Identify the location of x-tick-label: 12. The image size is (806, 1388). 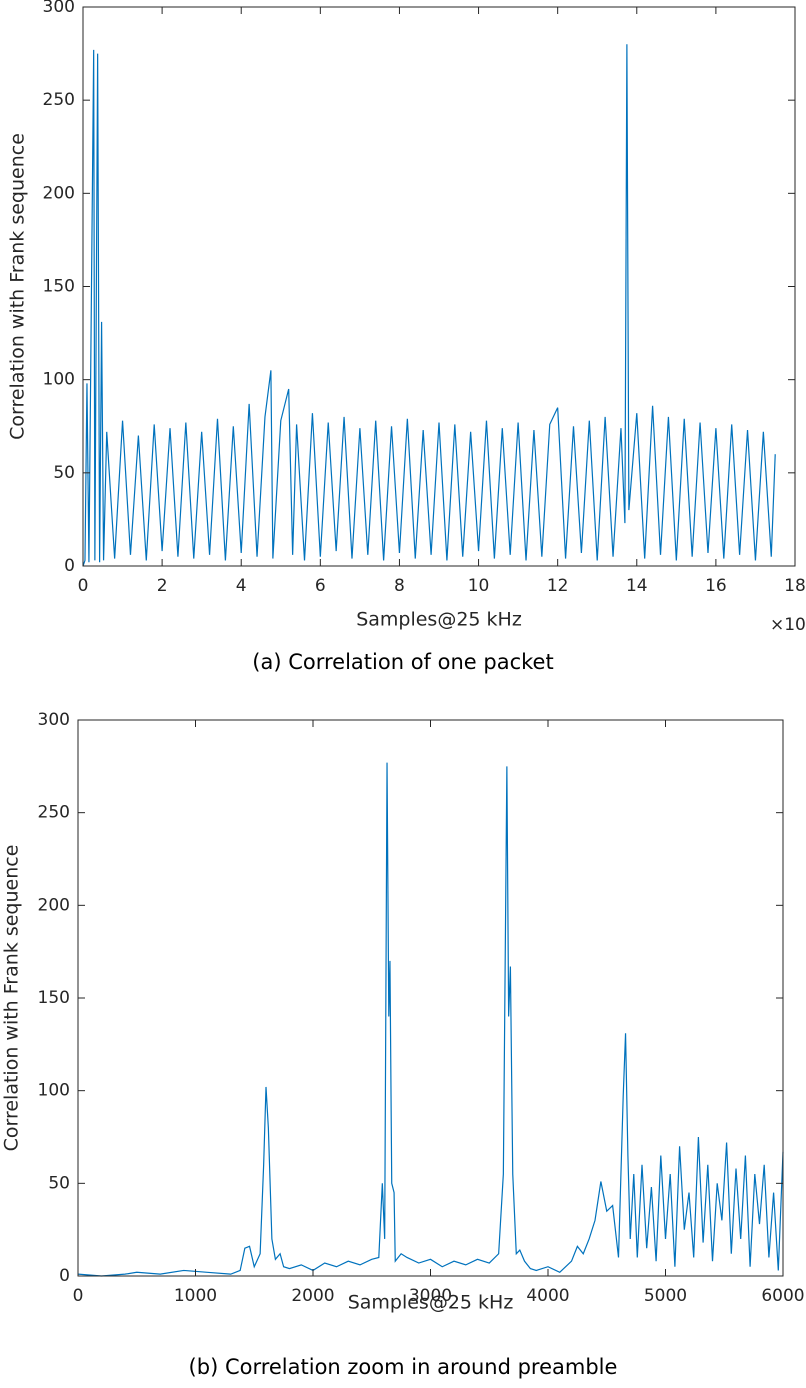
(558, 586).